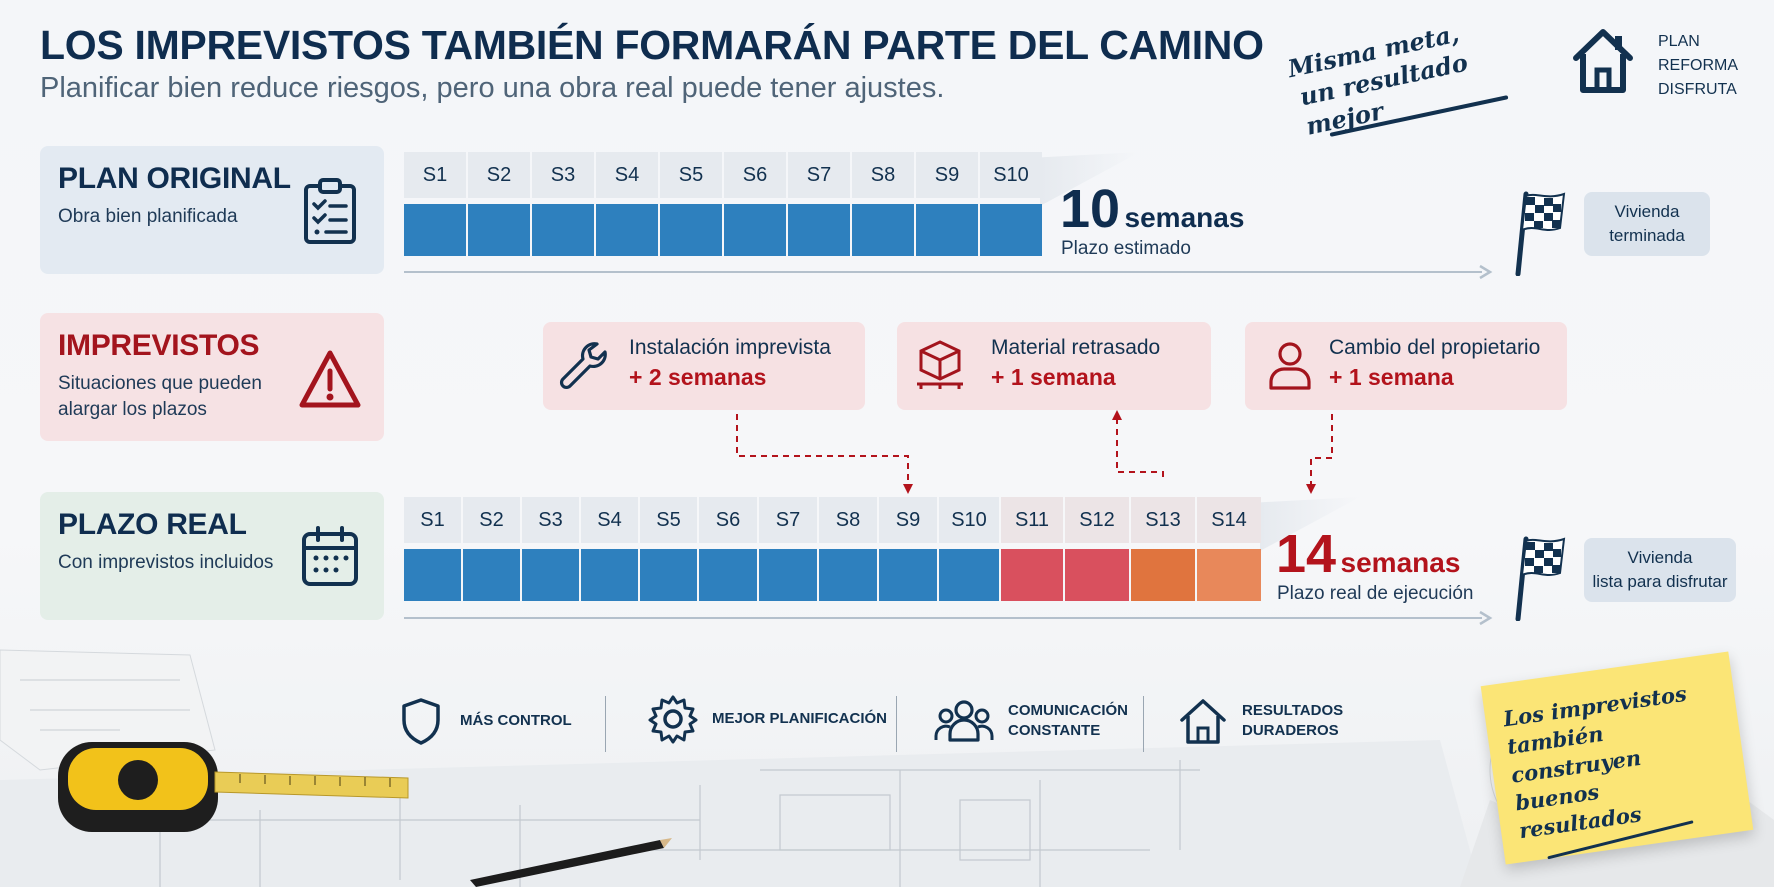 Image resolution: width=1774 pixels, height=887 pixels. What do you see at coordinates (1679, 41) in the screenshot?
I see `brand-word-1: PLAN` at bounding box center [1679, 41].